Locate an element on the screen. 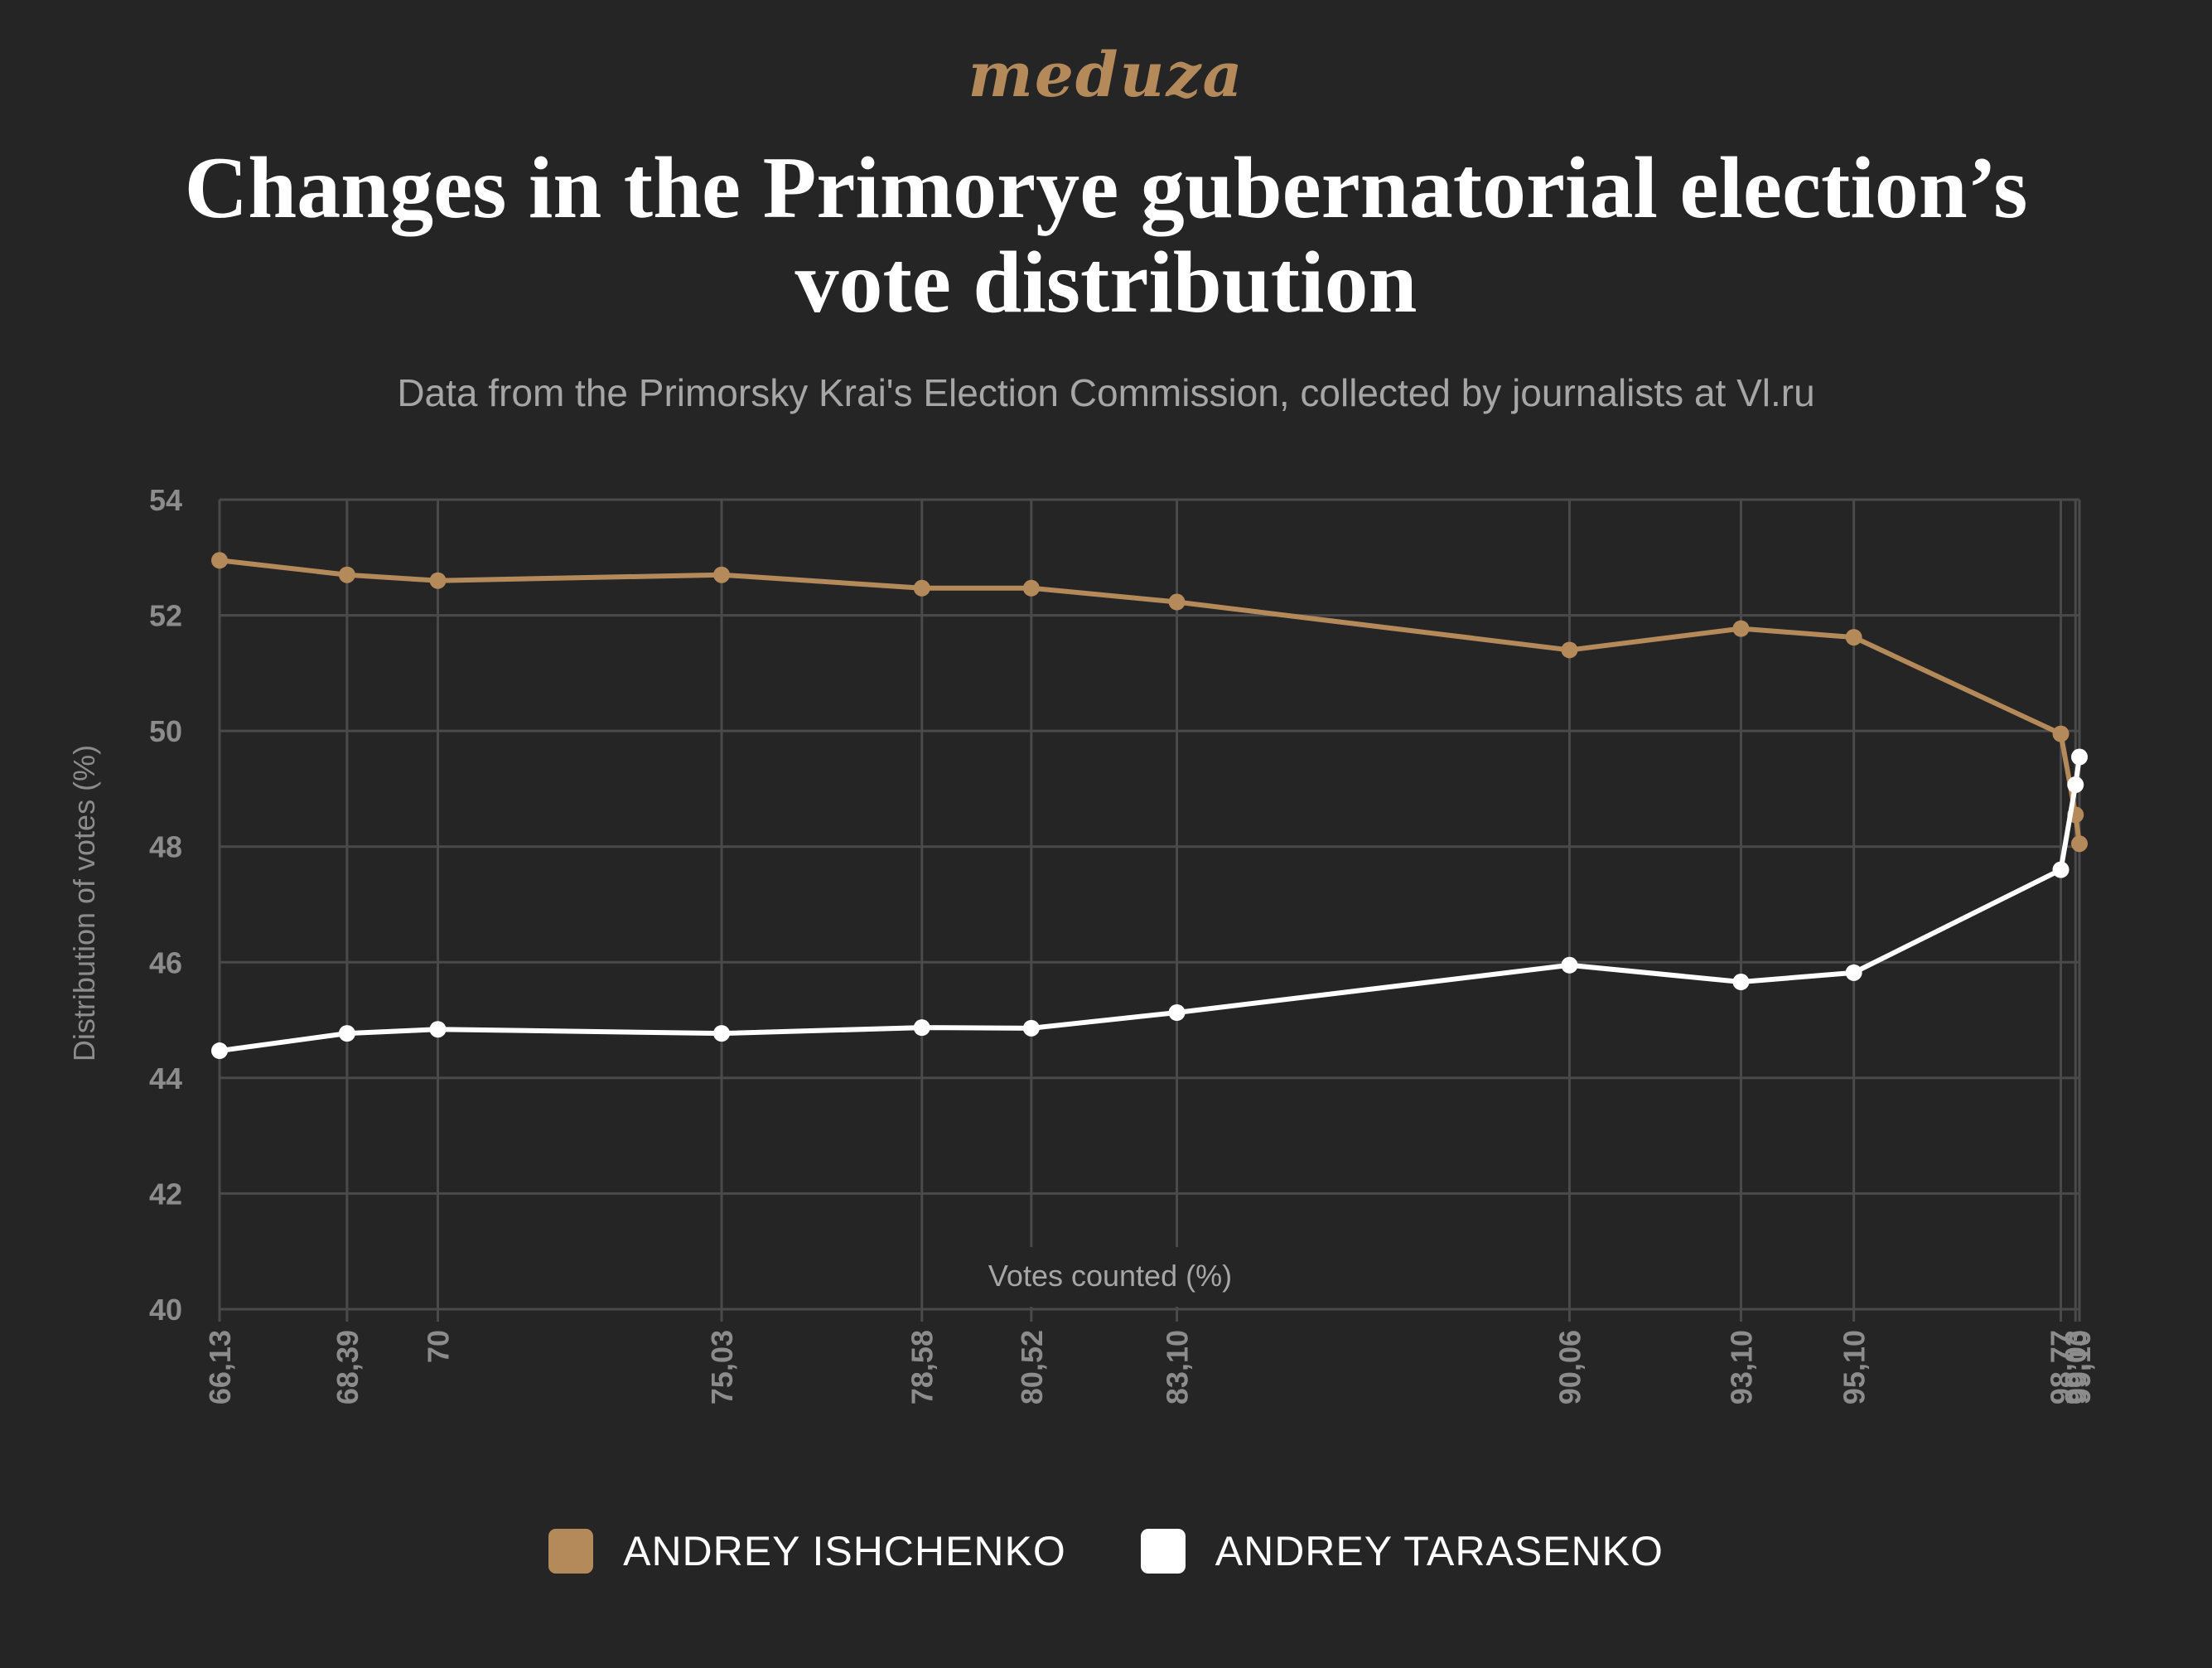 The height and width of the screenshot is (1668, 2212). x-tick-label: 80,52 is located at coordinates (1032, 1367).